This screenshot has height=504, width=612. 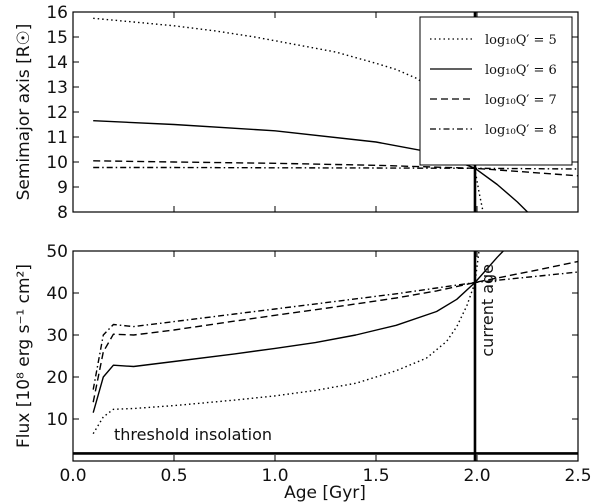 I want to click on x-tick-label: 0.5, so click(x=173, y=476).